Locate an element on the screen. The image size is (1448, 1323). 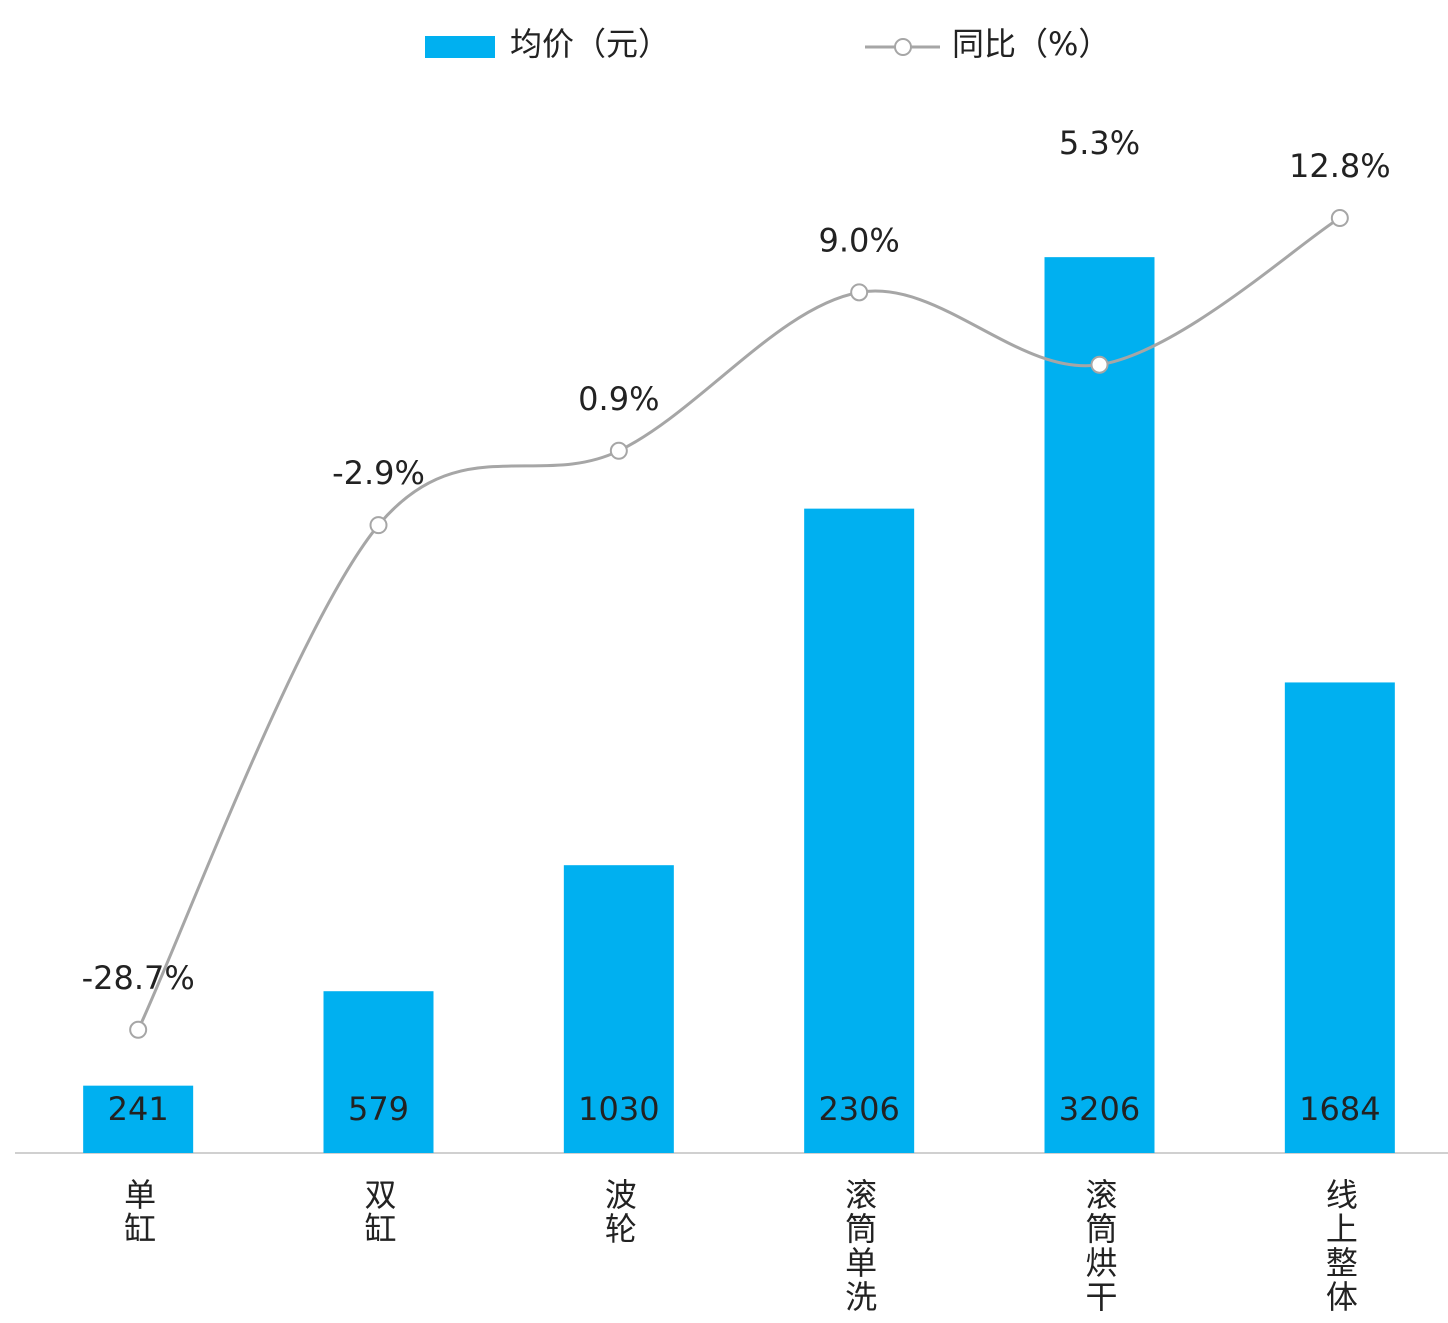
legend-marker is located at coordinates (903, 47).